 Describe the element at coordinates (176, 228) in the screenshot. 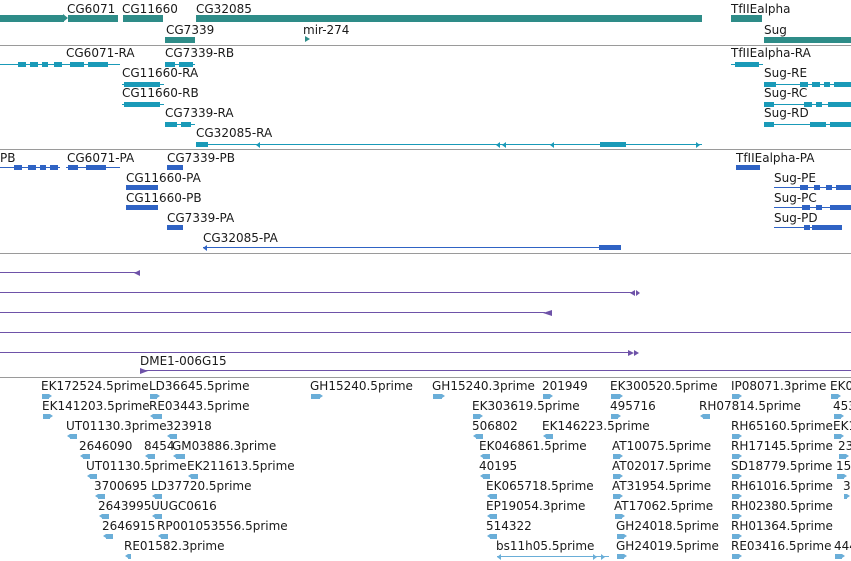

I see `protein-glyph-cg7339-pa` at that location.